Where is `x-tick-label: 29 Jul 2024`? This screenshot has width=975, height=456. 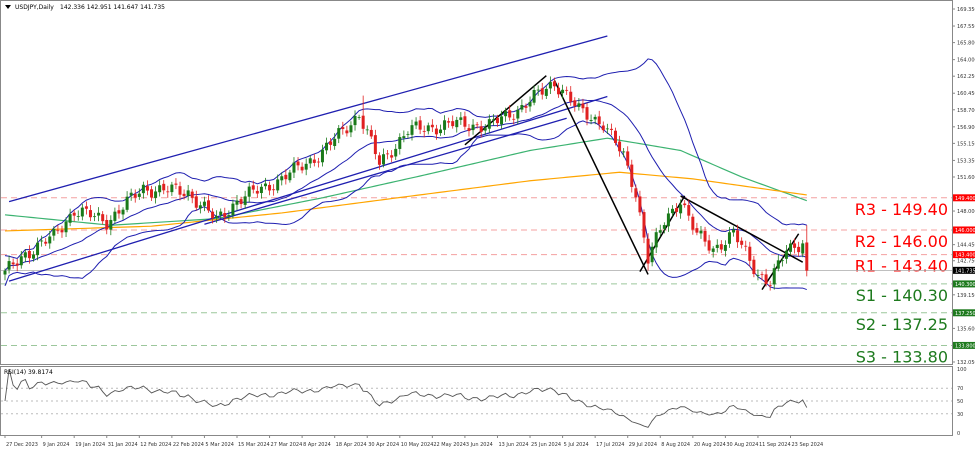
x-tick-label: 29 Jul 2024 is located at coordinates (643, 445).